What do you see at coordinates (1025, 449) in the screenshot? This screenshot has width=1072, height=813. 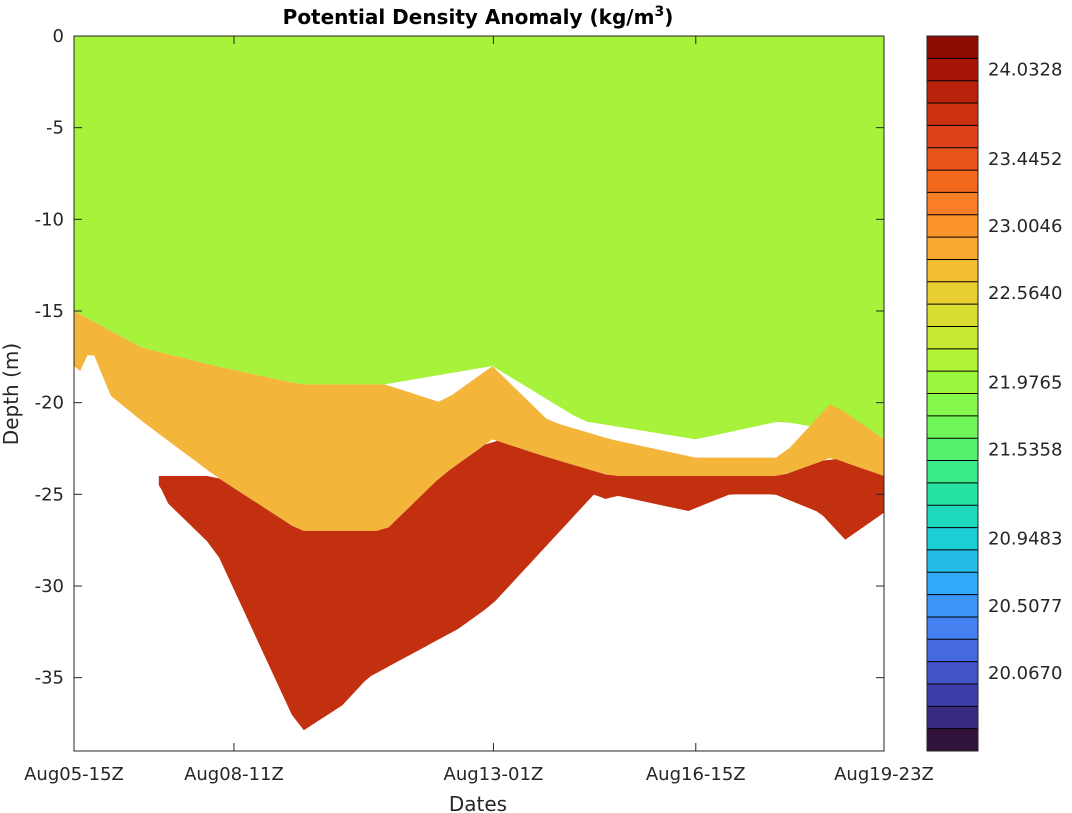 I see `colorbar-tick-label: 21.5358` at bounding box center [1025, 449].